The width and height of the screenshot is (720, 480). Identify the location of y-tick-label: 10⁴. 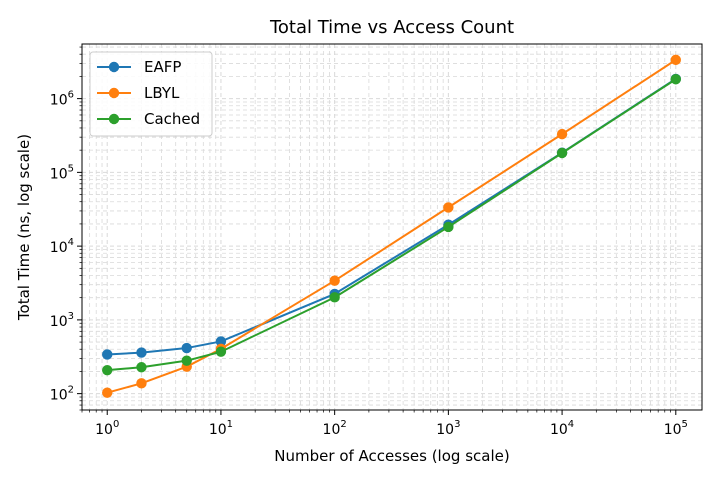
(62, 246).